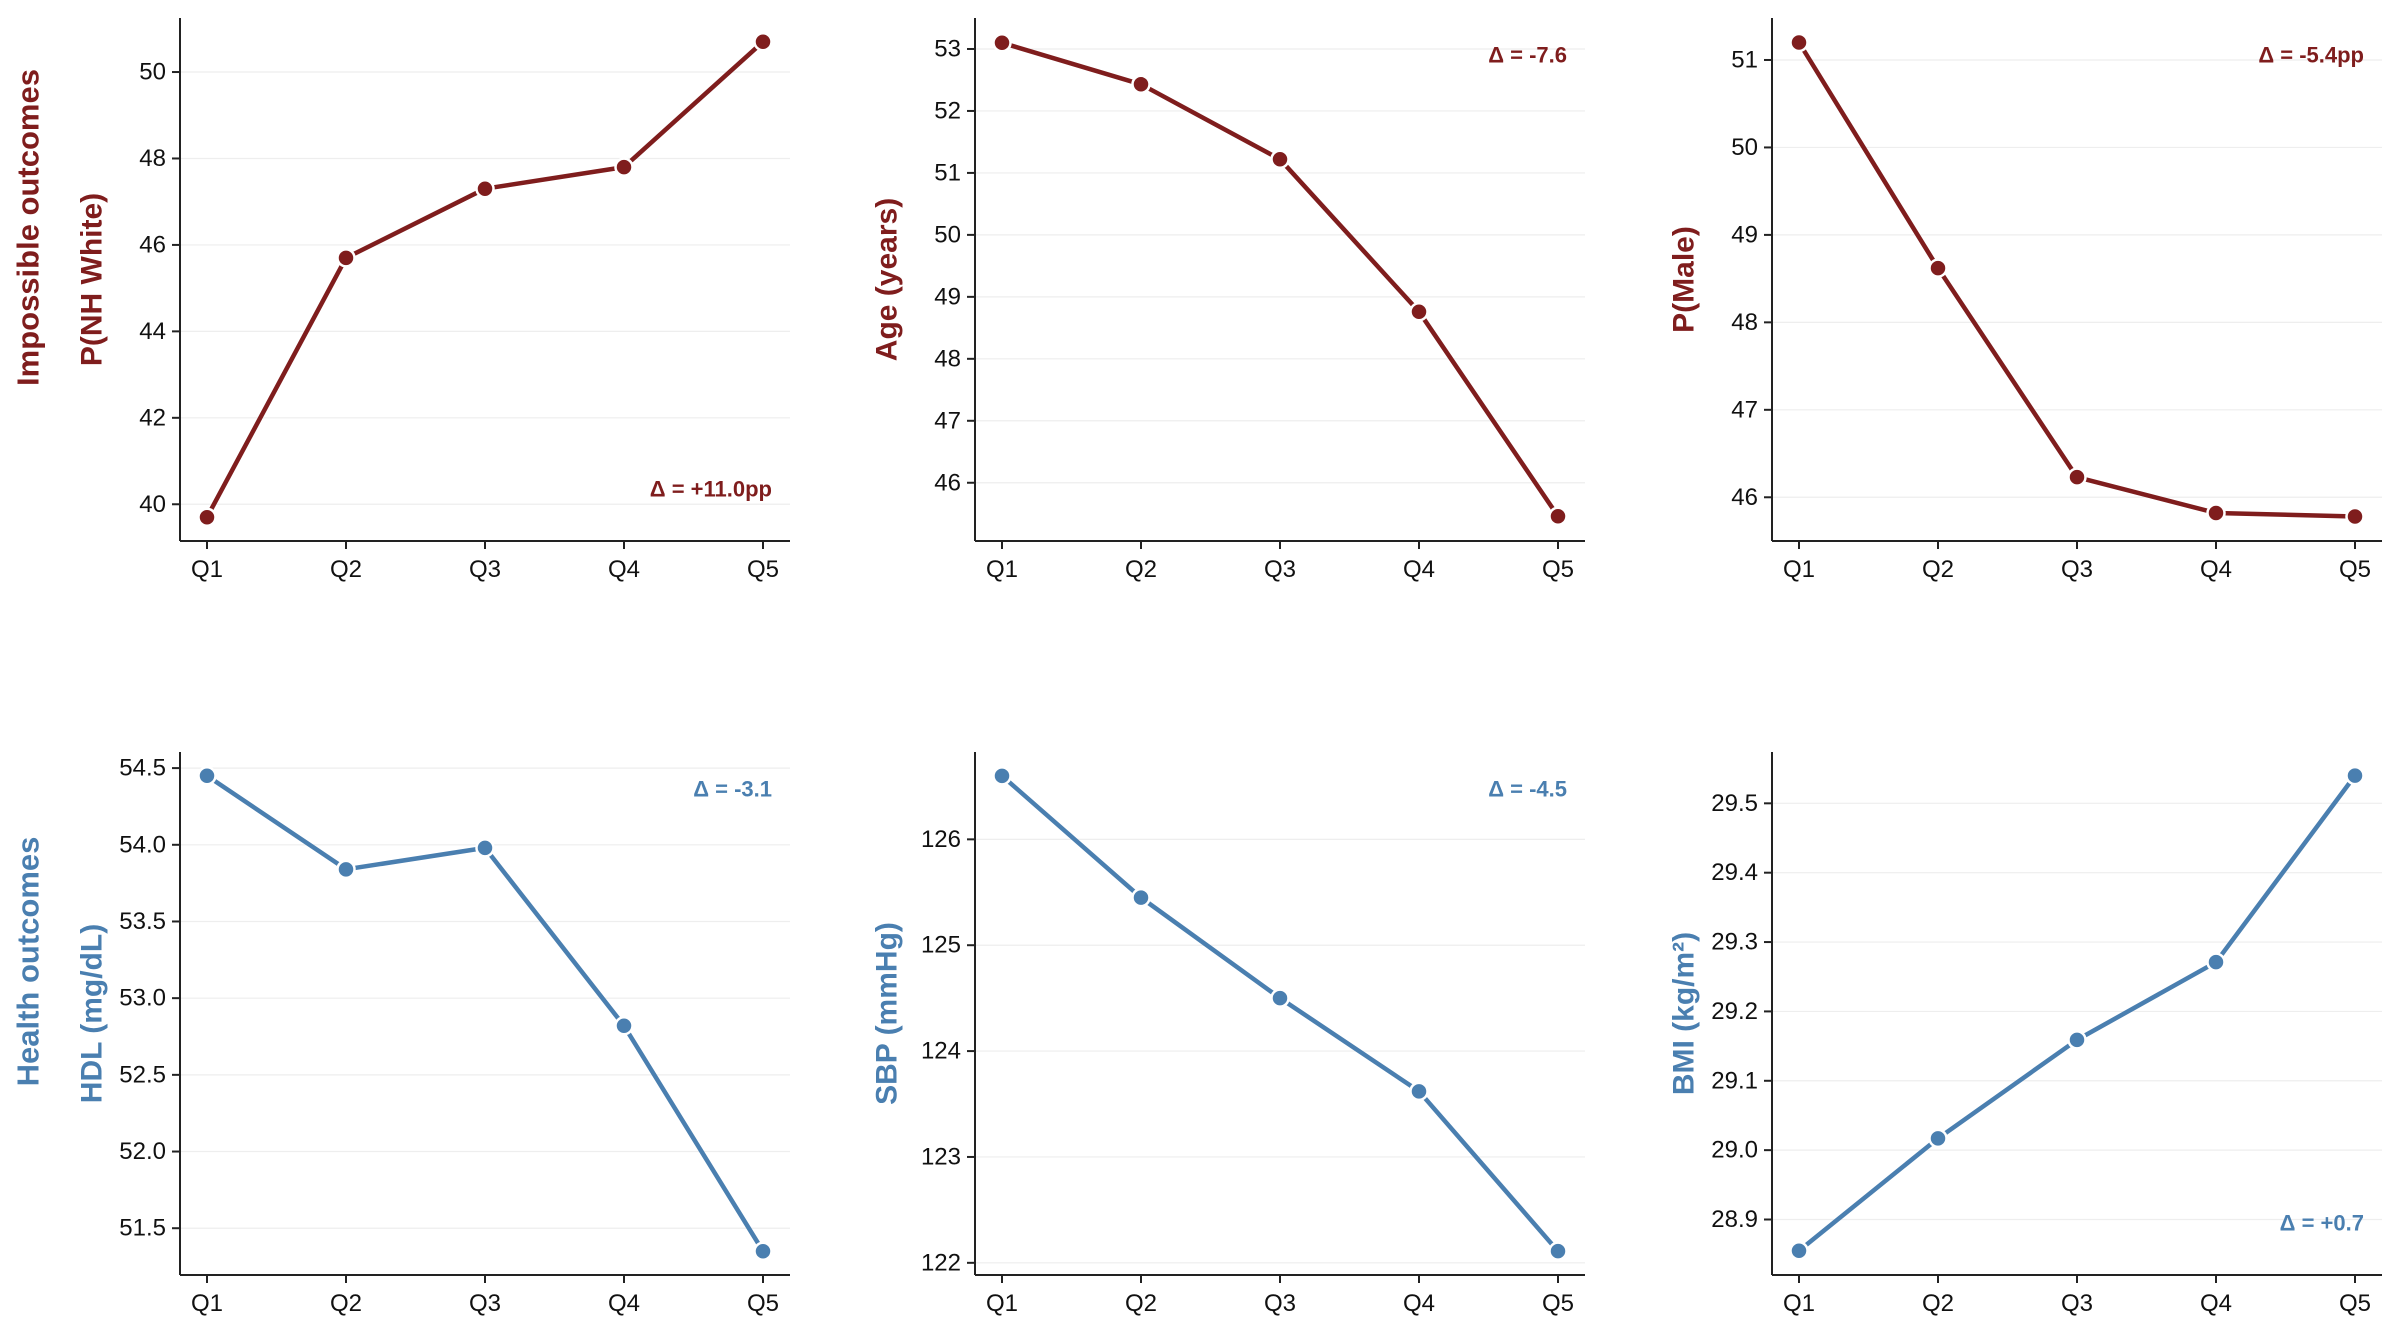 The width and height of the screenshot is (2400, 1337). Describe the element at coordinates (142, 921) in the screenshot. I see `y-tick-label: 53.5` at that location.